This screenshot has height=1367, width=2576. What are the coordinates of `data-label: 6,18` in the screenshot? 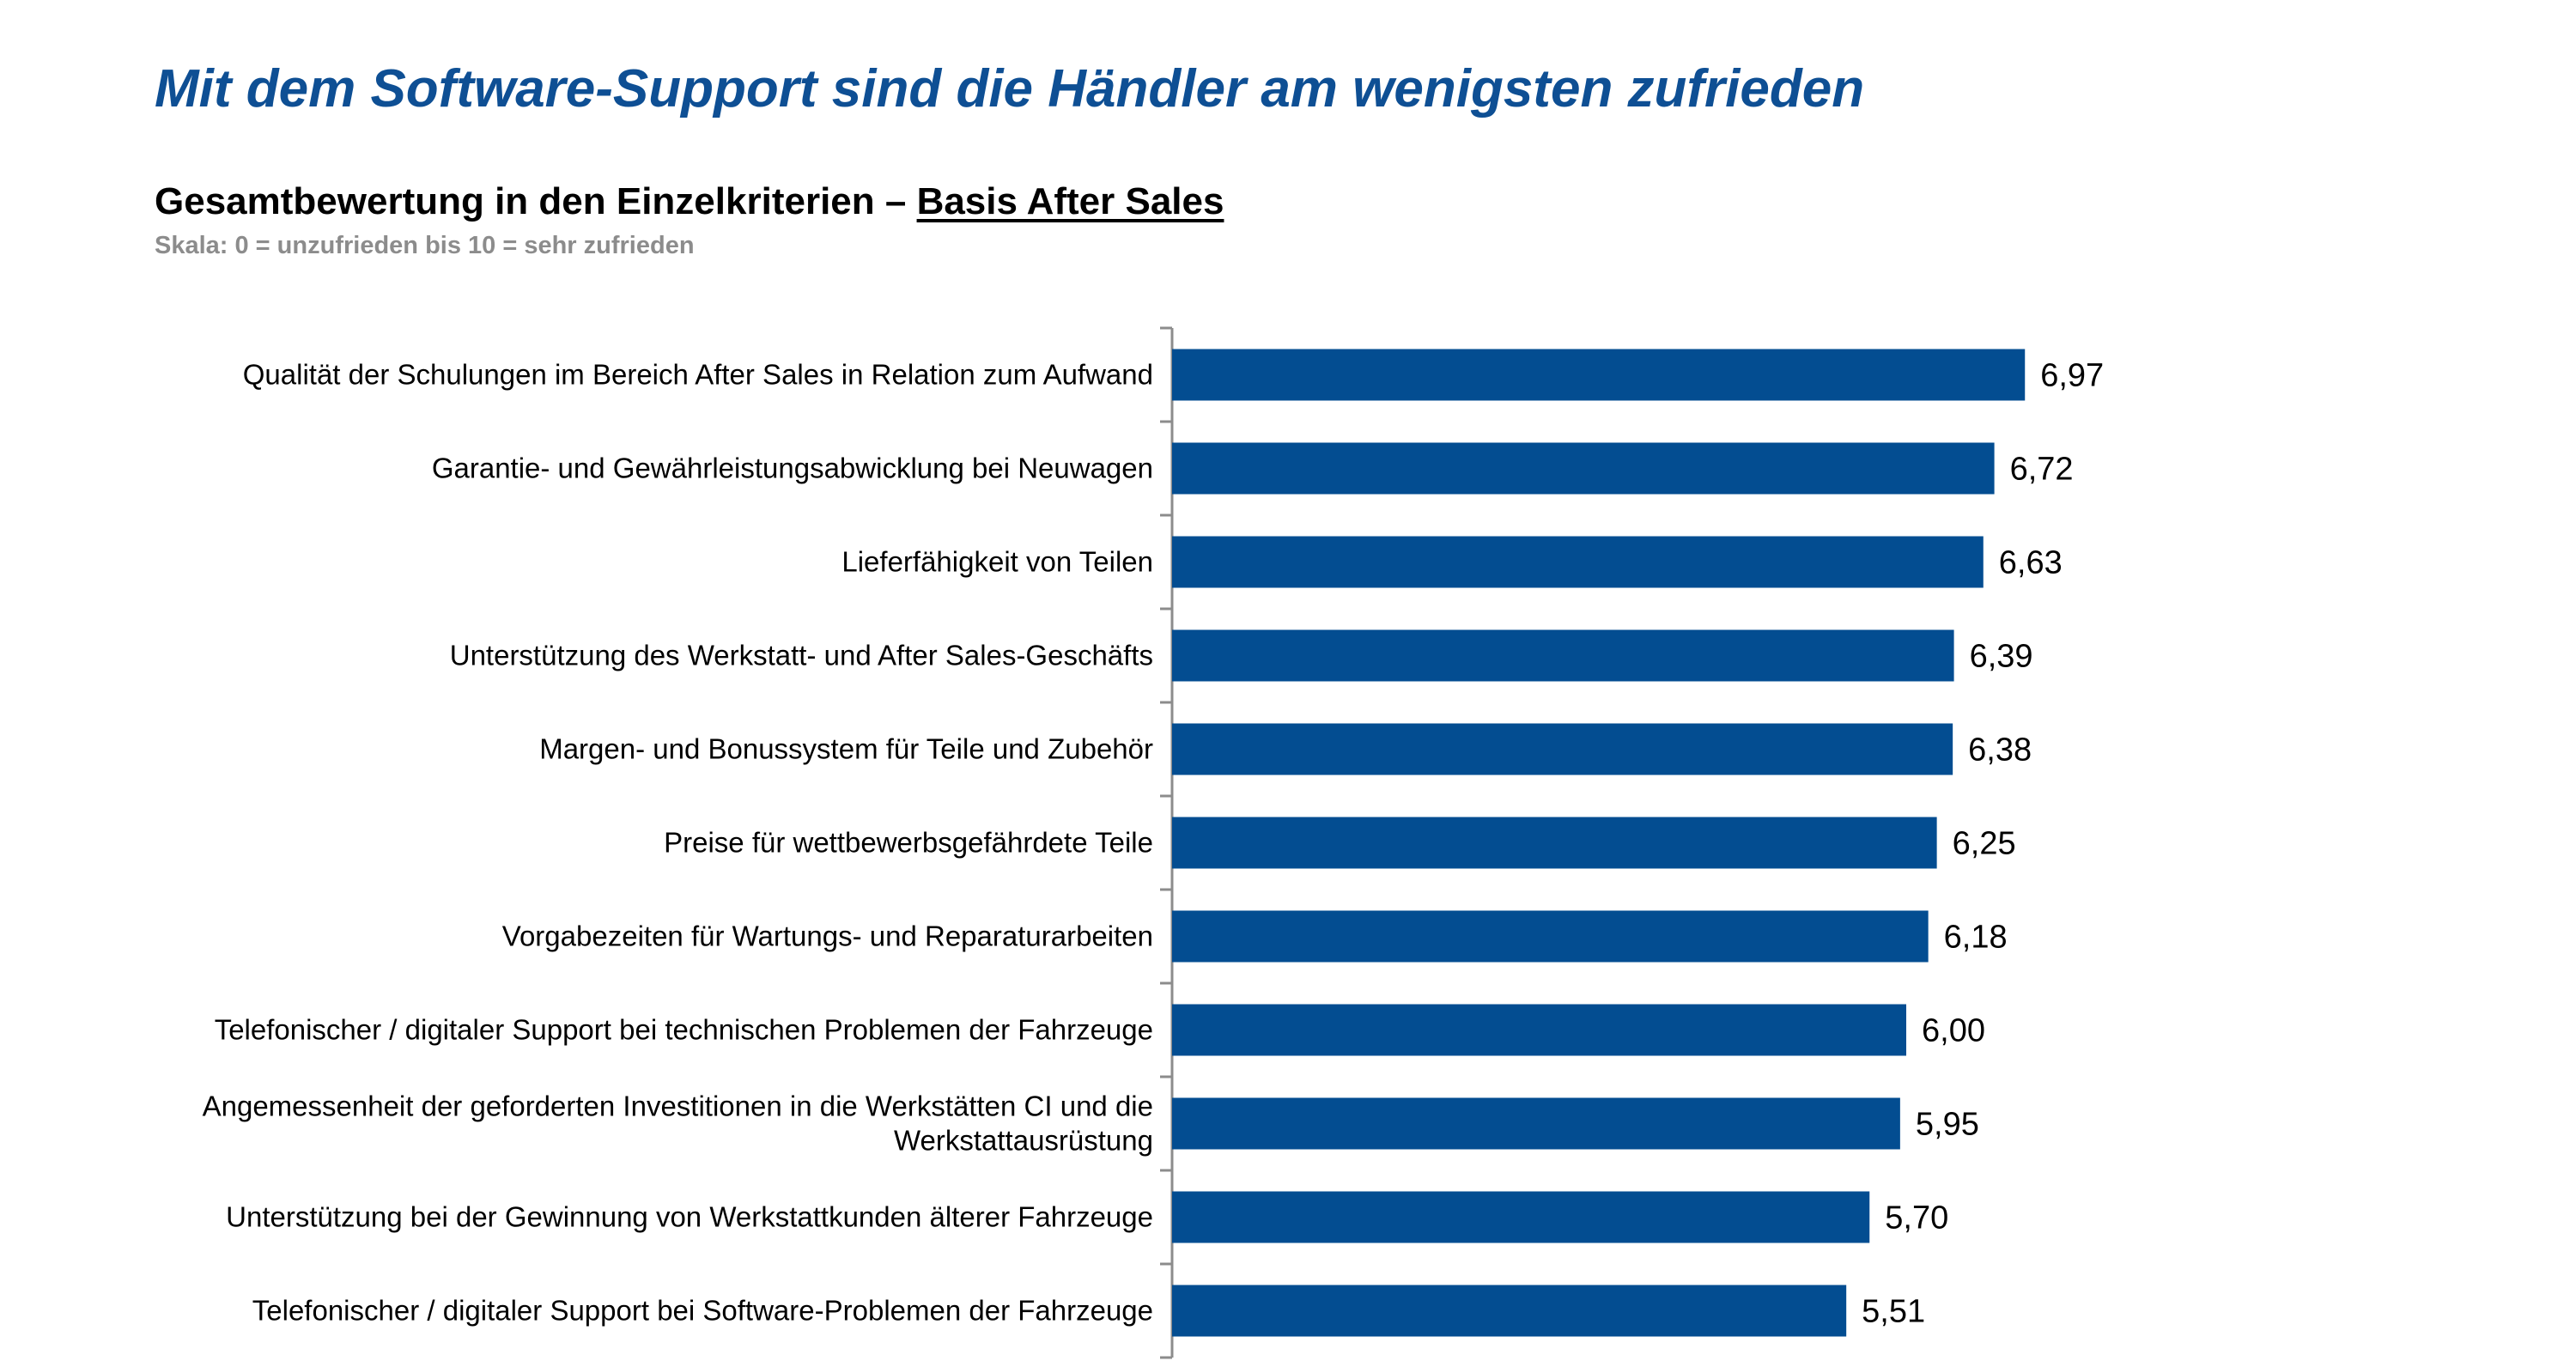 It's located at (1976, 938).